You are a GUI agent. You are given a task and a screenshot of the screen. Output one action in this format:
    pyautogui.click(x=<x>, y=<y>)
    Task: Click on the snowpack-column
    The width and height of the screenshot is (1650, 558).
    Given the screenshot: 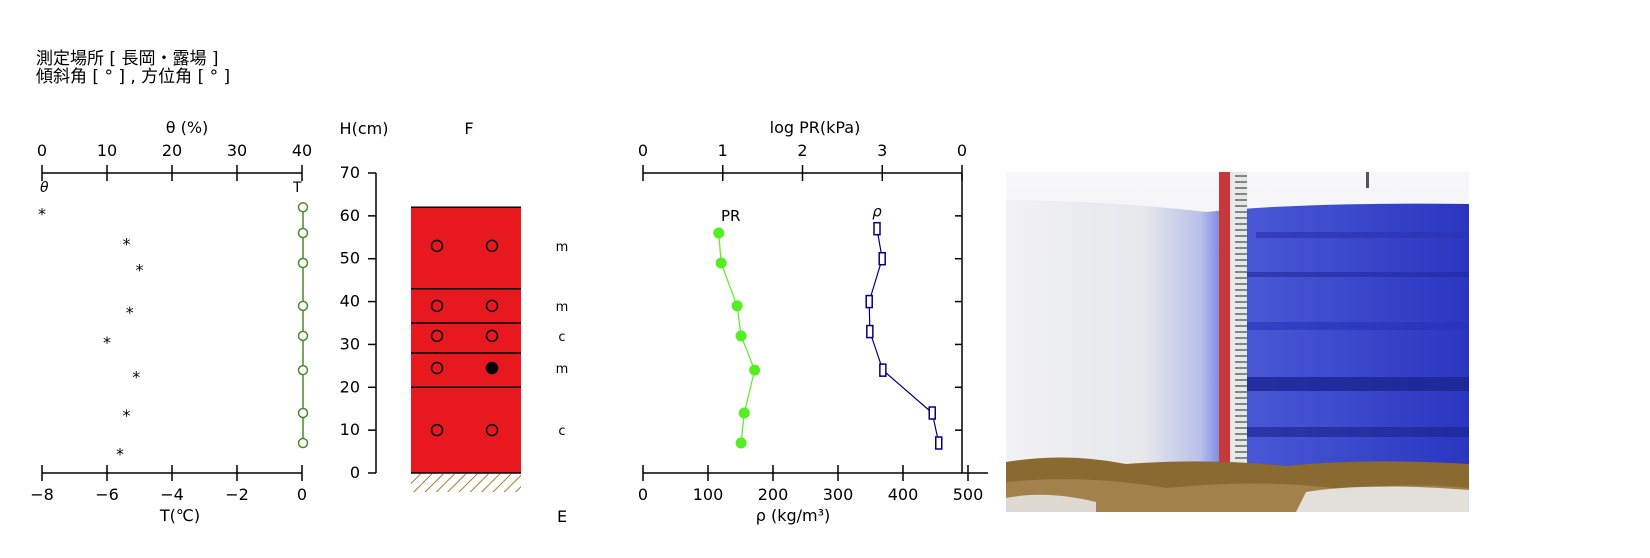 What is the action you would take?
    pyautogui.click(x=466, y=340)
    